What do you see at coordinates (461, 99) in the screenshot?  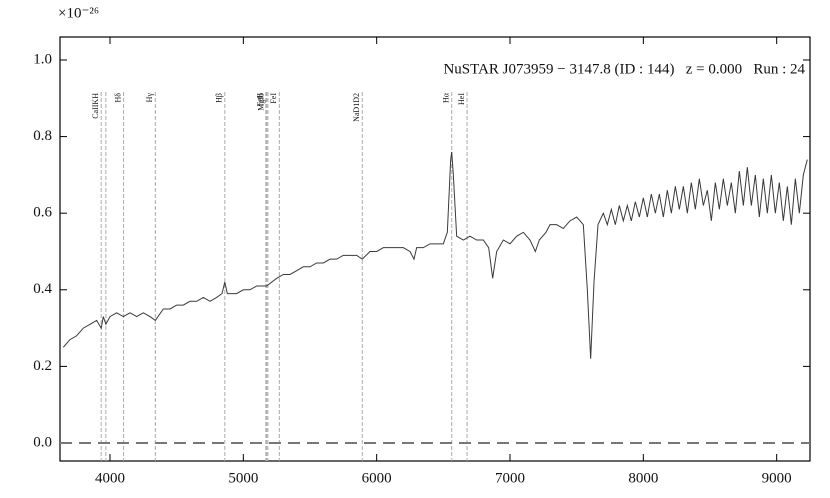 I see `spectral-line-label: HeI` at bounding box center [461, 99].